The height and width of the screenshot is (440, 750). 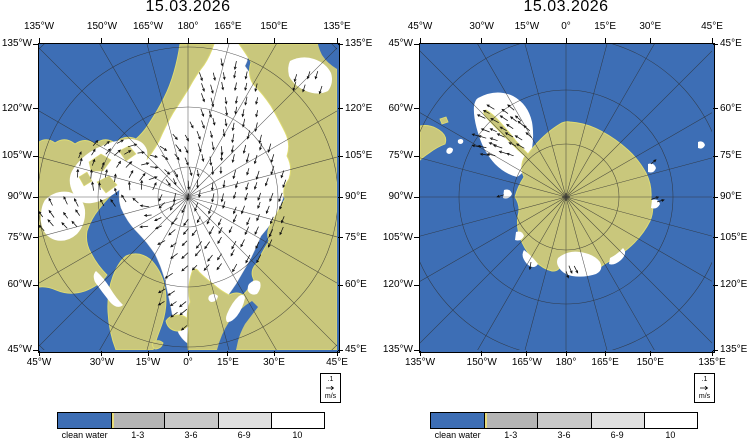 What do you see at coordinates (704, 388) in the screenshot?
I see `antarctic-vector-scale-box: .1 m/s` at bounding box center [704, 388].